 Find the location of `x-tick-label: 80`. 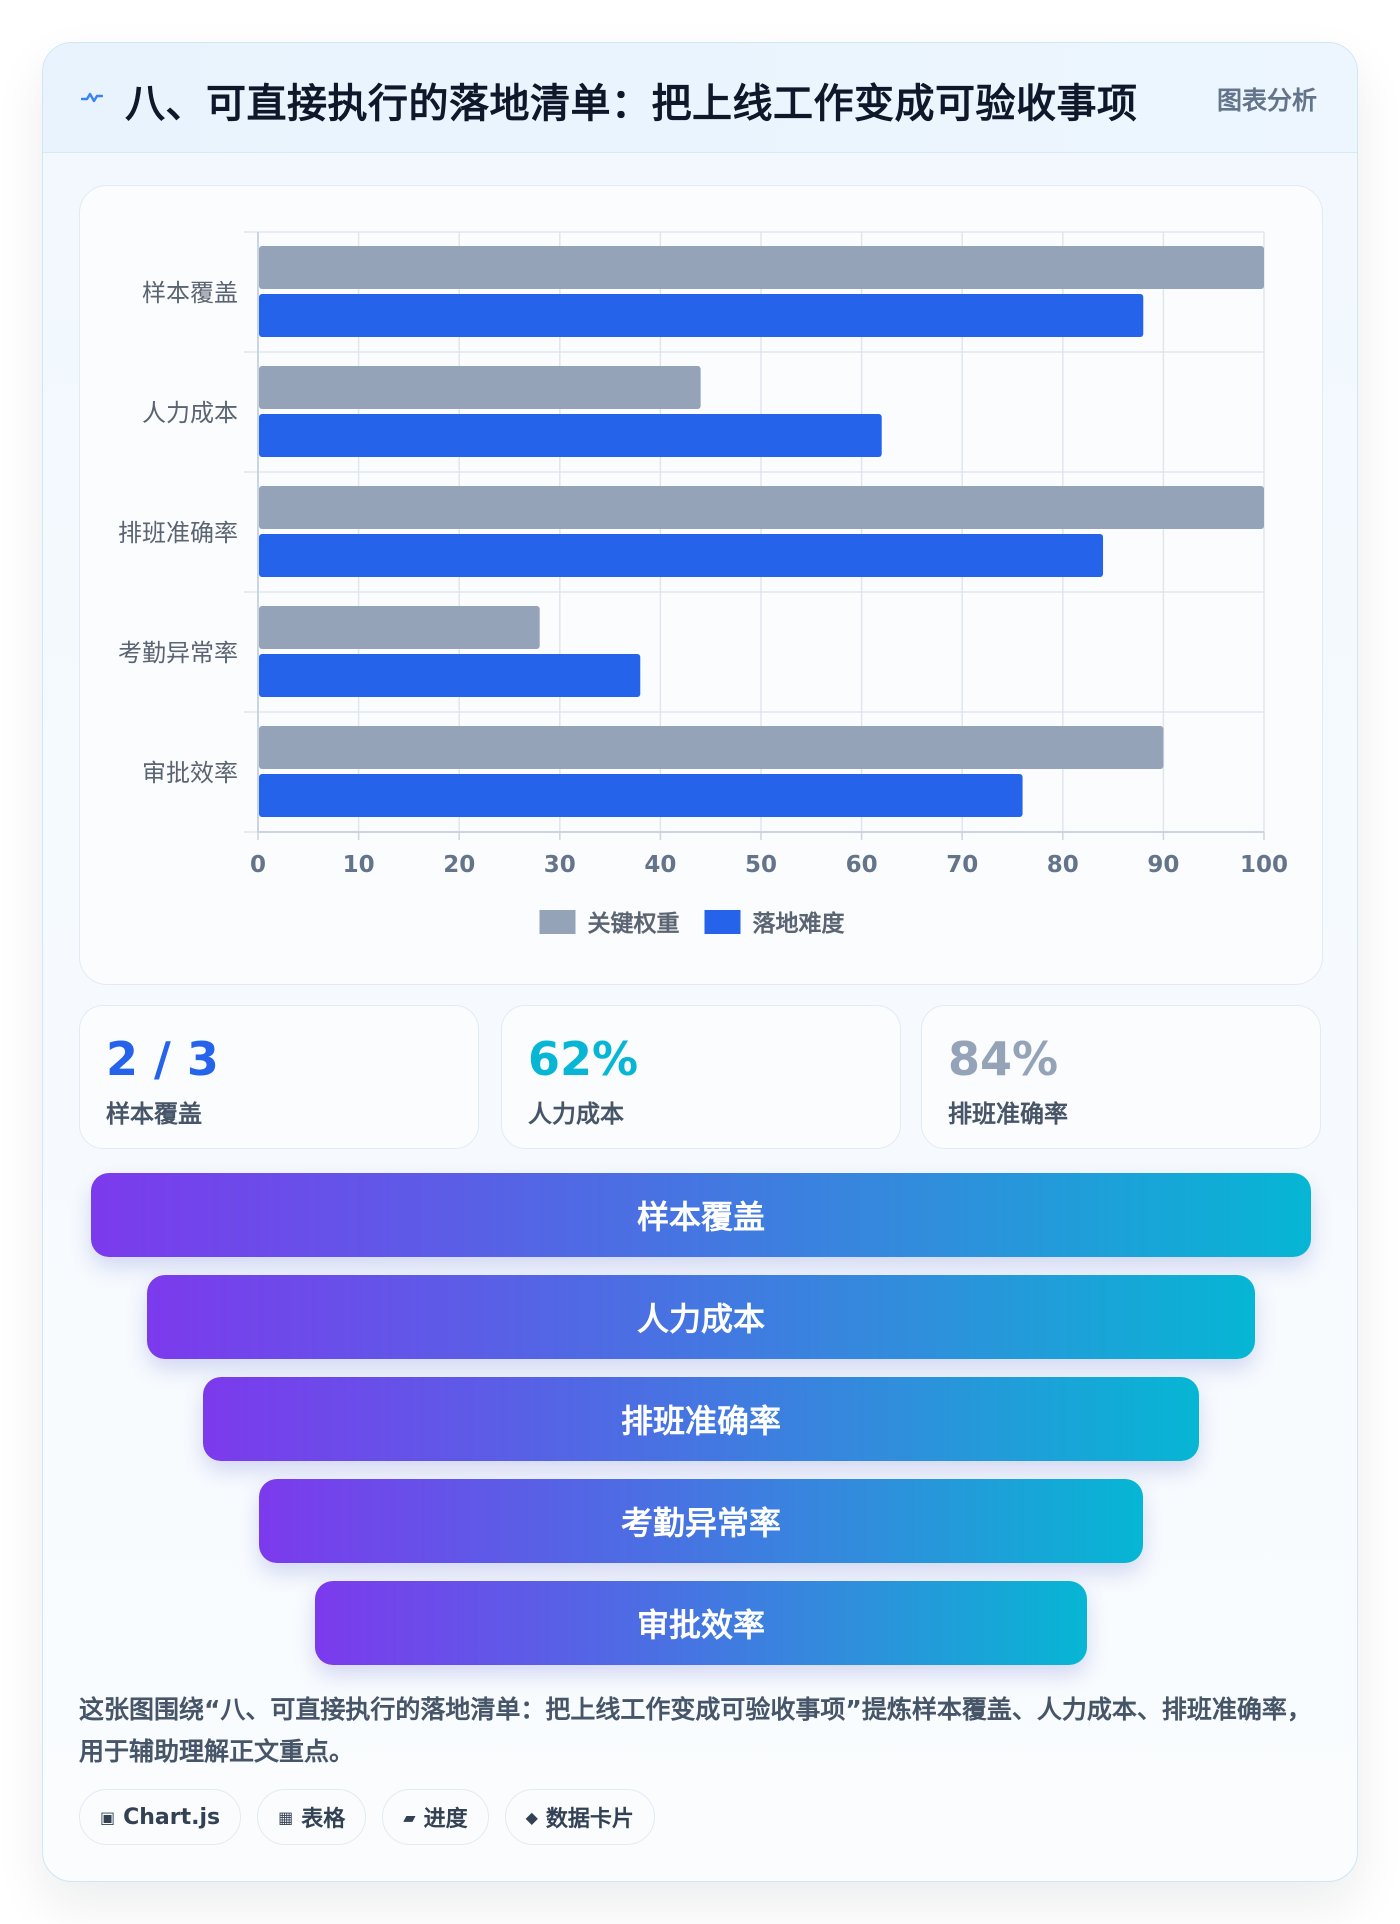

x-tick-label: 80 is located at coordinates (1063, 865).